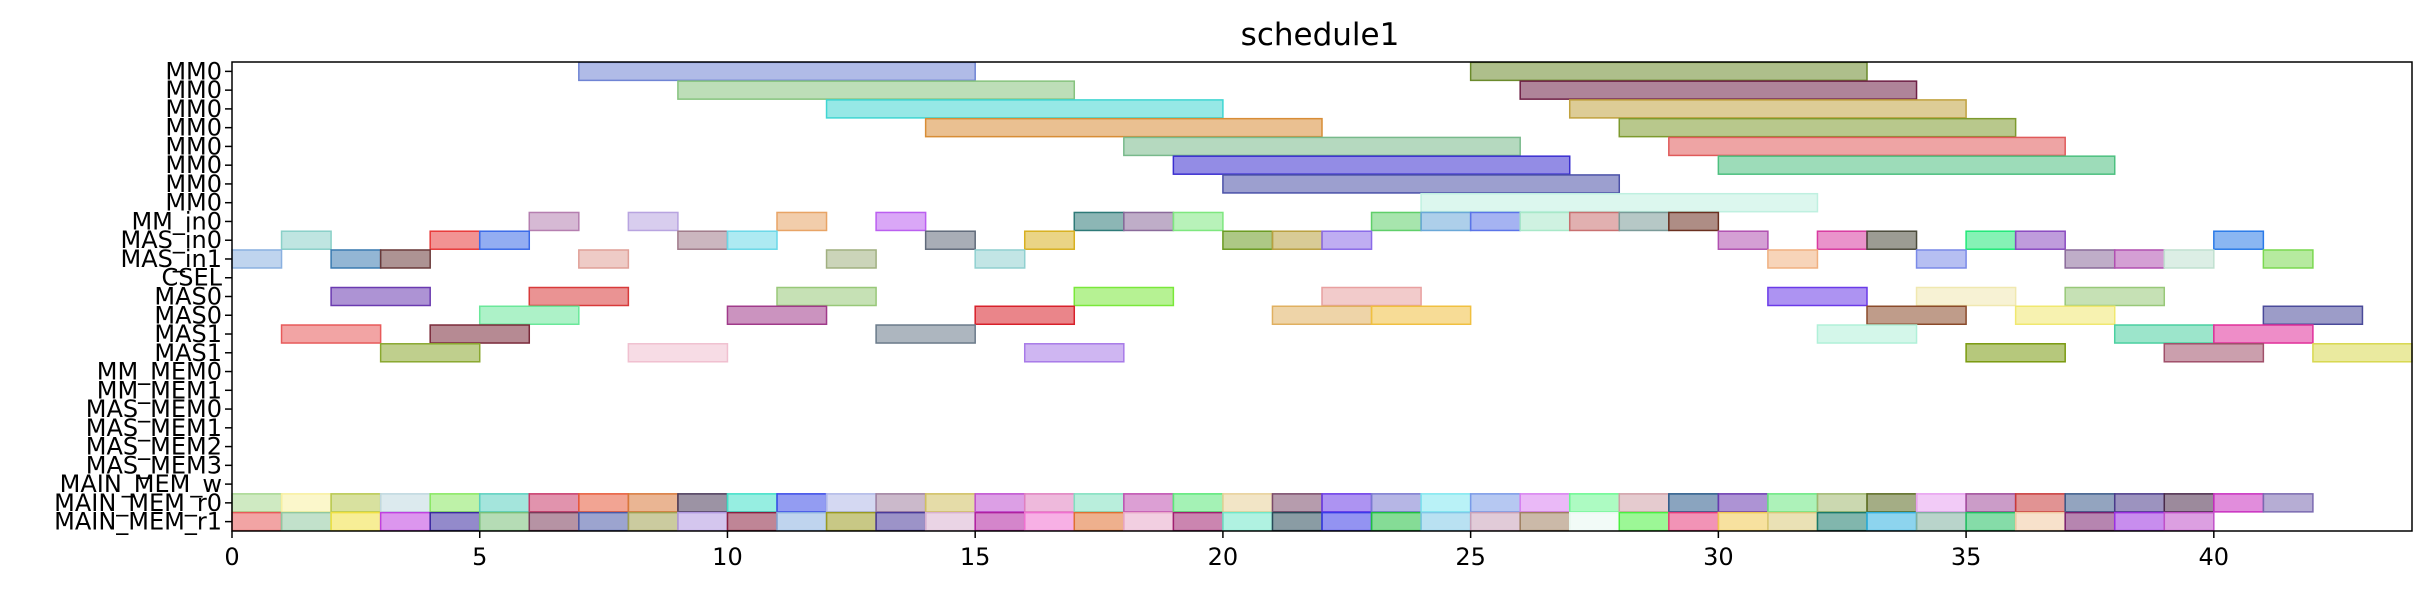 The image size is (2423, 592). Describe the element at coordinates (159, 390) in the screenshot. I see `y-tick-label: MM_MEM1` at that location.